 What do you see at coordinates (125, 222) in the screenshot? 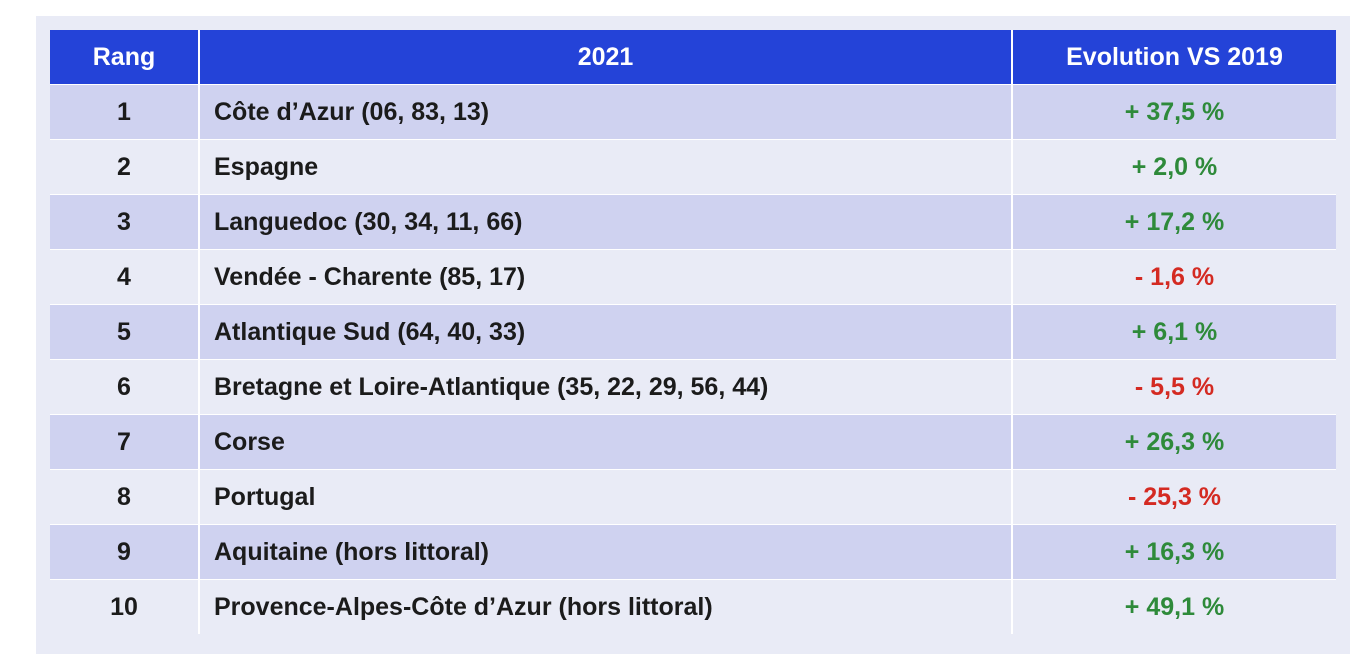
I see `rank-cell: 3` at bounding box center [125, 222].